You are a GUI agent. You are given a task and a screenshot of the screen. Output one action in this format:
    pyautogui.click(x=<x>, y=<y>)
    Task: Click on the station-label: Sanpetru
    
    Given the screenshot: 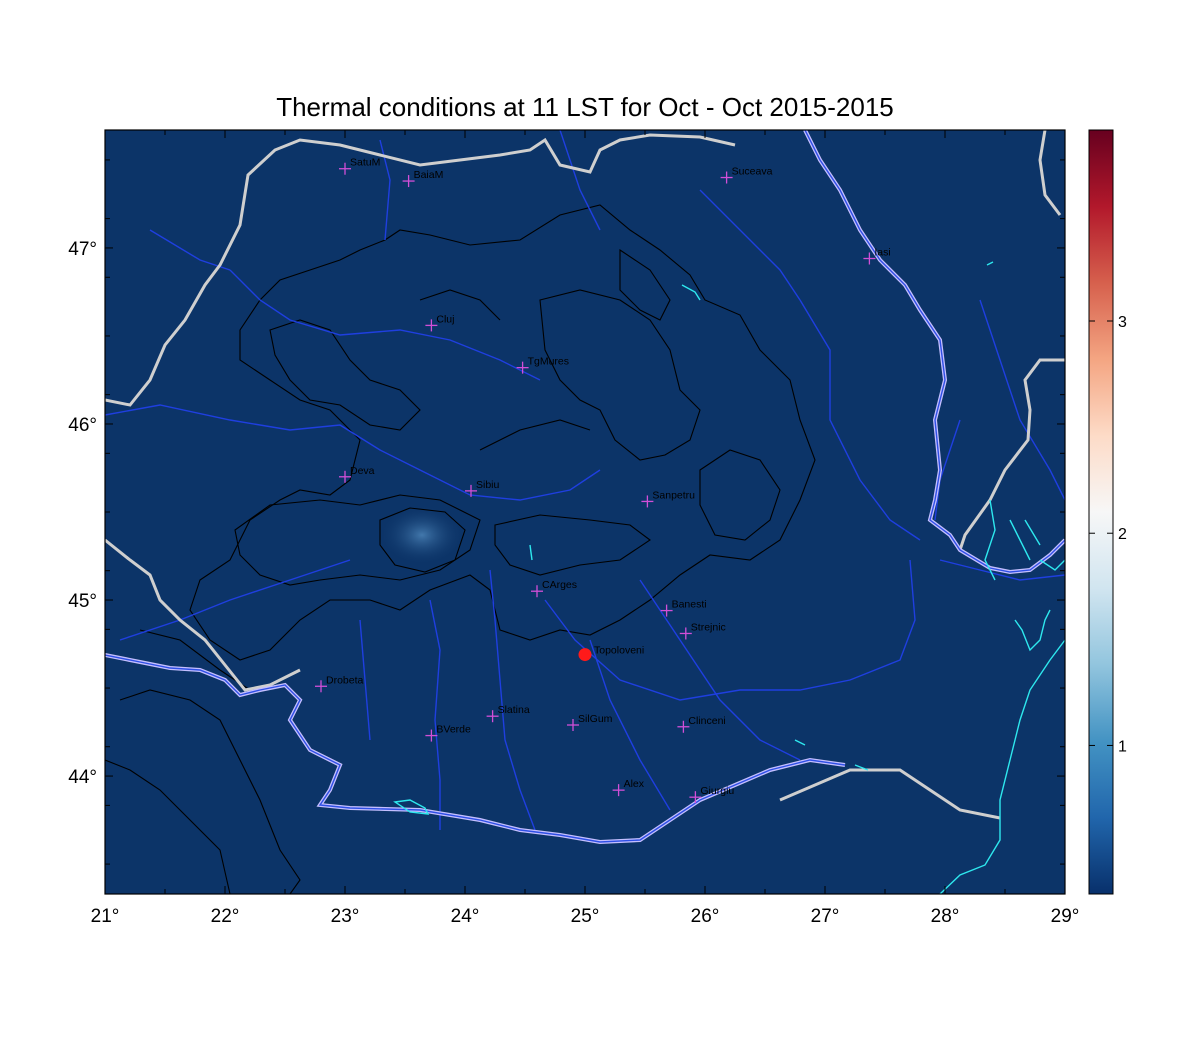 What is the action you would take?
    pyautogui.click(x=673, y=495)
    